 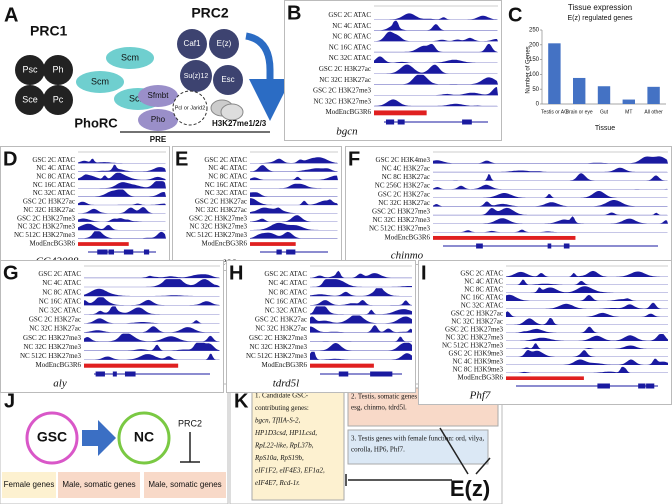 What do you see at coordinates (284, 446) in the screenshot?
I see `box-text: RpL22-like, RpL37b,` at bounding box center [284, 446].